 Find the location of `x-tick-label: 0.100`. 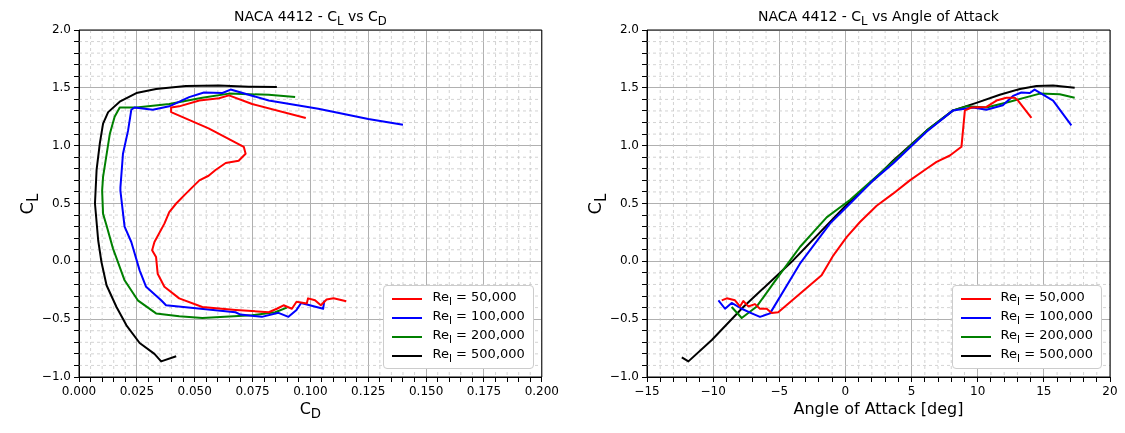

x-tick-label: 0.100 is located at coordinates (310, 391).